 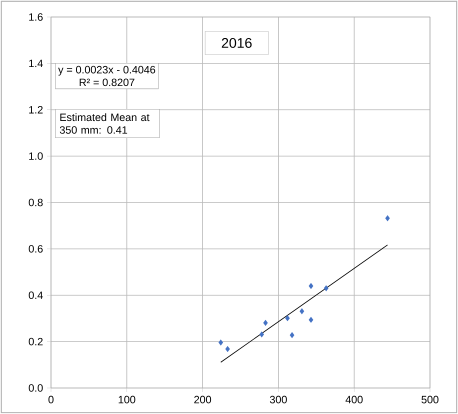 I want to click on annotation: R² = 0.8207, so click(x=107, y=82).